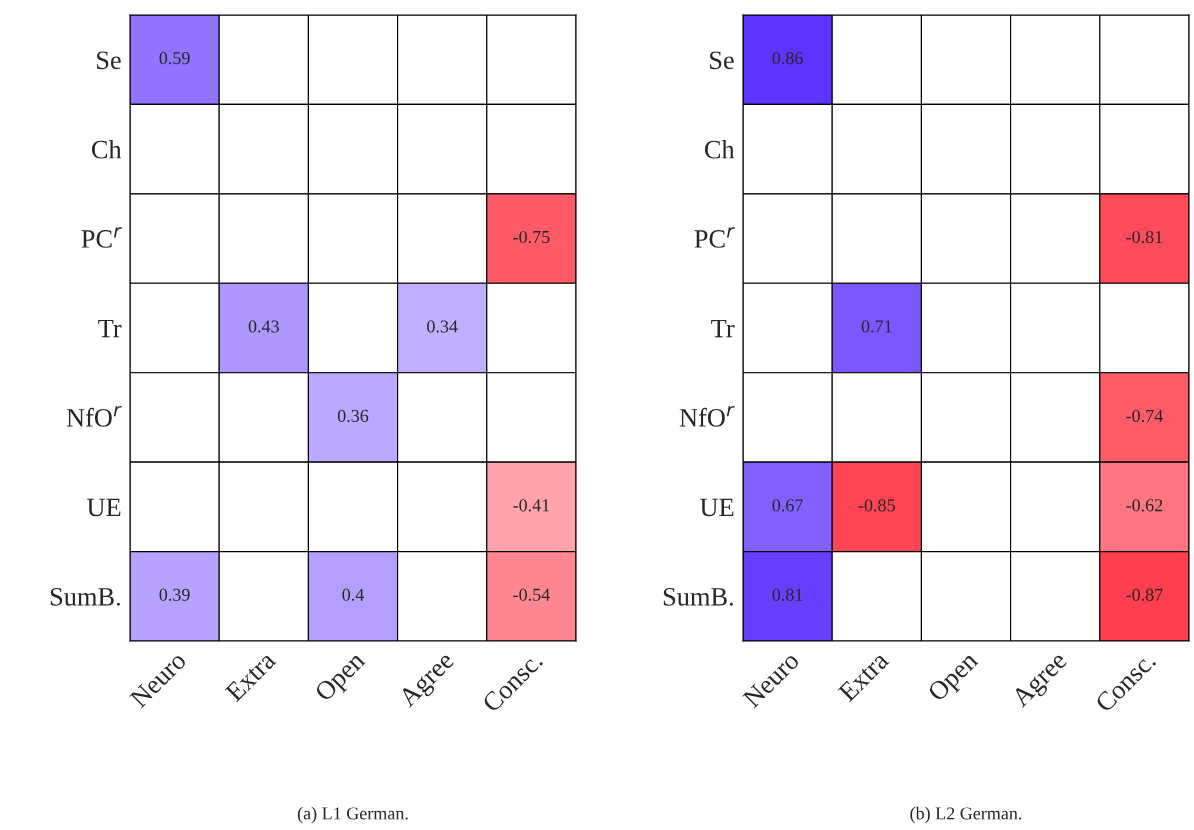  Describe the element at coordinates (263, 326) in the screenshot. I see `data-label: 0.43` at that location.